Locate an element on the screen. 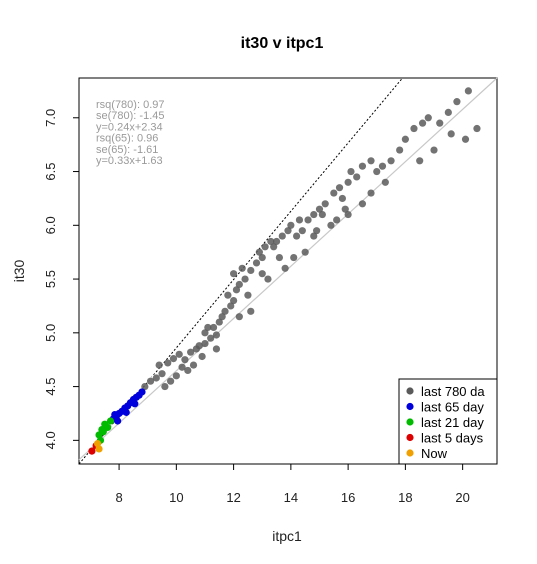 The image size is (537, 564). stats-line: se(65): -1.61 is located at coordinates (127, 150).